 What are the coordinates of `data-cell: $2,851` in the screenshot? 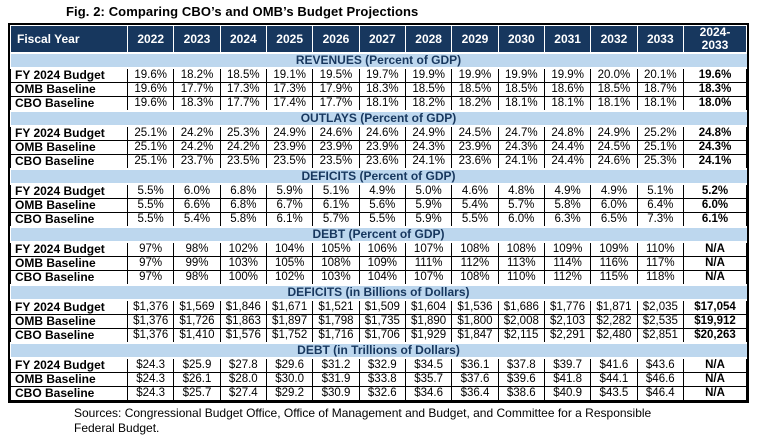 It's located at (660, 336).